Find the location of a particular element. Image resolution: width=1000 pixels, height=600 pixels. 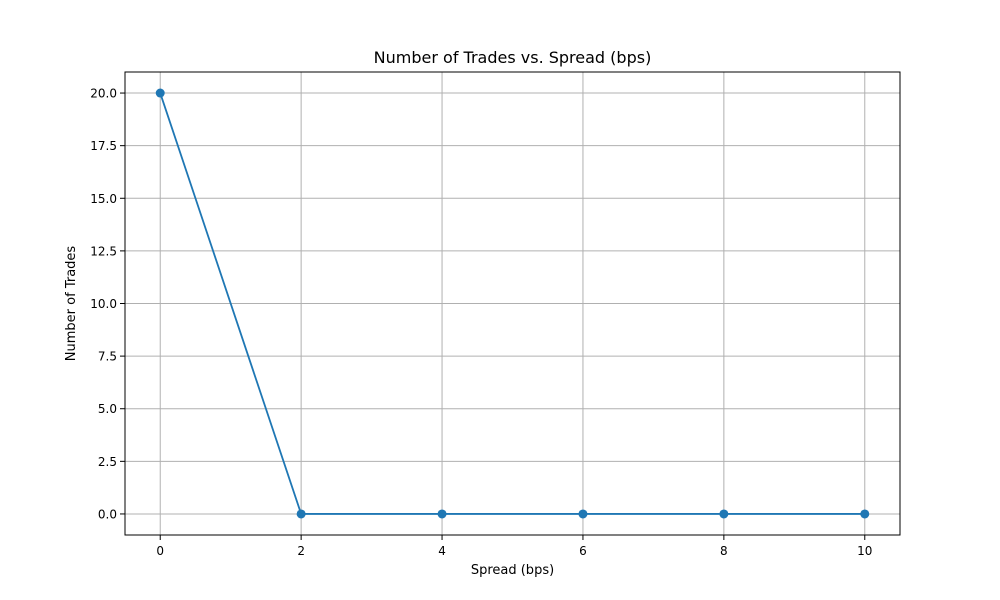

x-tick-label: 6 is located at coordinates (583, 551).